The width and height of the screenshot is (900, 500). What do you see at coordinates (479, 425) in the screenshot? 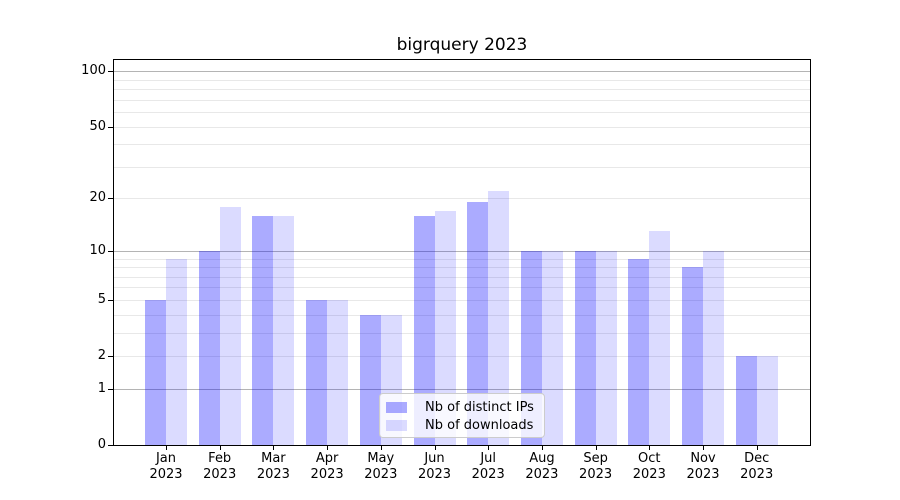
I see `legend-label-downloads: Nb of downloads` at bounding box center [479, 425].